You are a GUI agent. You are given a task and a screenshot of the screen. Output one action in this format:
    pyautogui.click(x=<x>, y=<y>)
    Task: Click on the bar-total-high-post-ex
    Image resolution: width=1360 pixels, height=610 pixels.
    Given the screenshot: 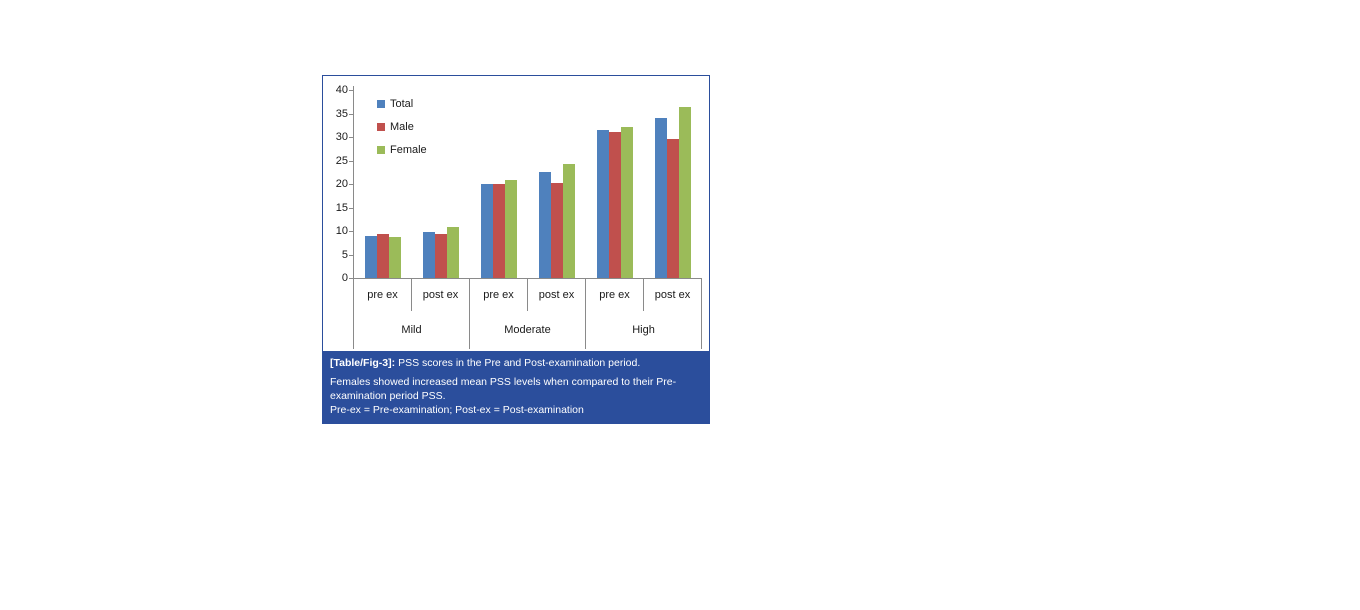 What is the action you would take?
    pyautogui.click(x=661, y=198)
    